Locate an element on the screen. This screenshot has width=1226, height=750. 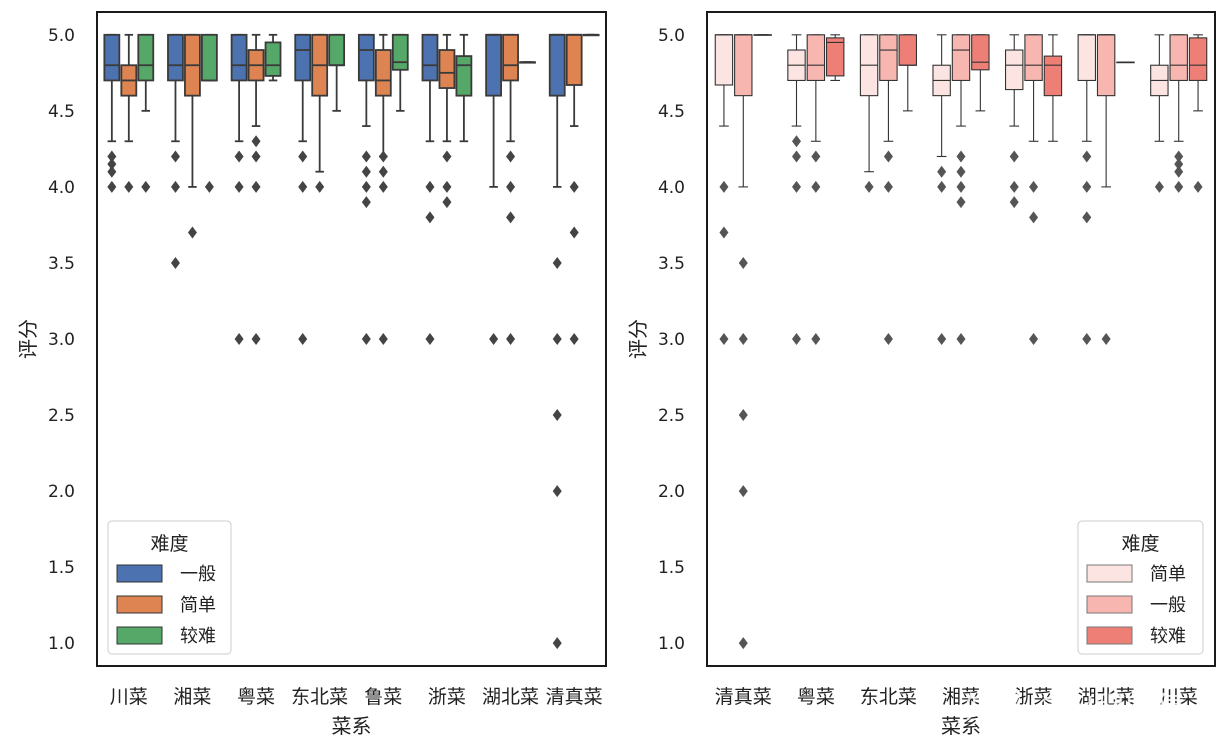
y-tick-label: 4.0 is located at coordinates (61, 188).